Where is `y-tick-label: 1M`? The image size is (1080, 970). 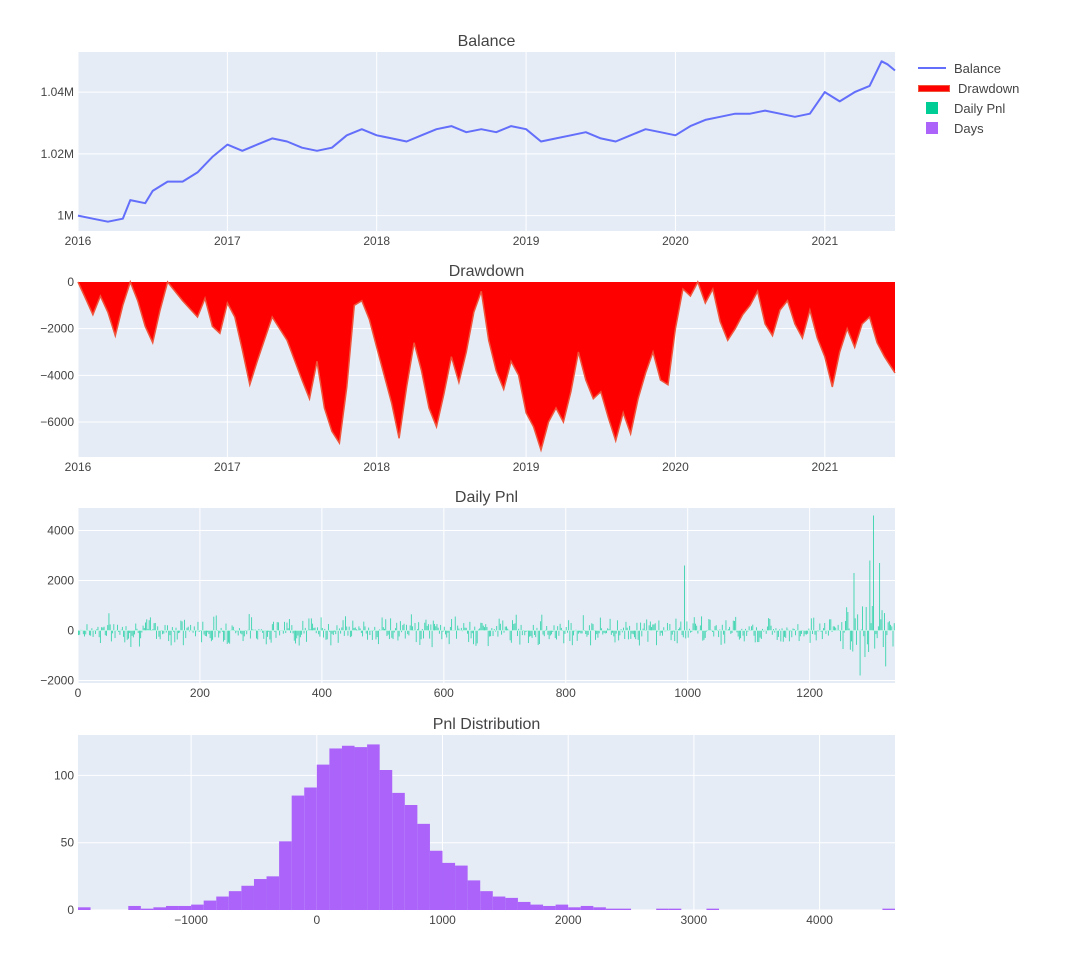
y-tick-label: 1M is located at coordinates (65, 216).